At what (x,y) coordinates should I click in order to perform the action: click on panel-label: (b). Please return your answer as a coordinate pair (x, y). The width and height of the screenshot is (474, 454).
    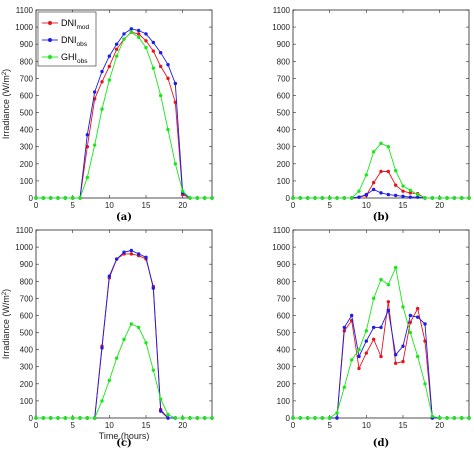
    Looking at the image, I should click on (381, 217).